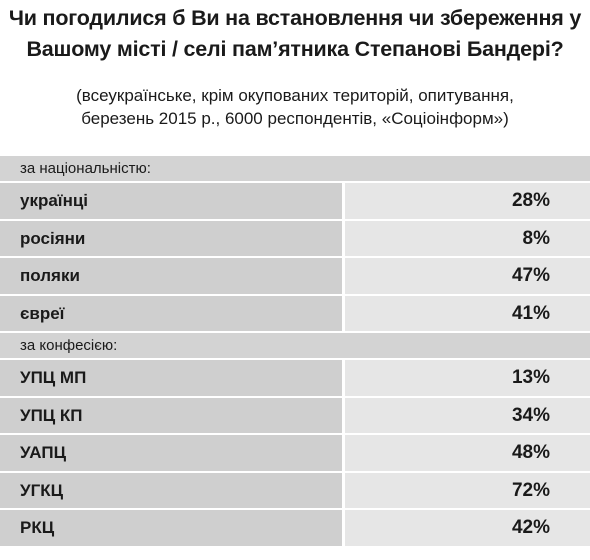 The width and height of the screenshot is (590, 560). I want to click on table-row: РКЦ 42%, so click(295, 527).